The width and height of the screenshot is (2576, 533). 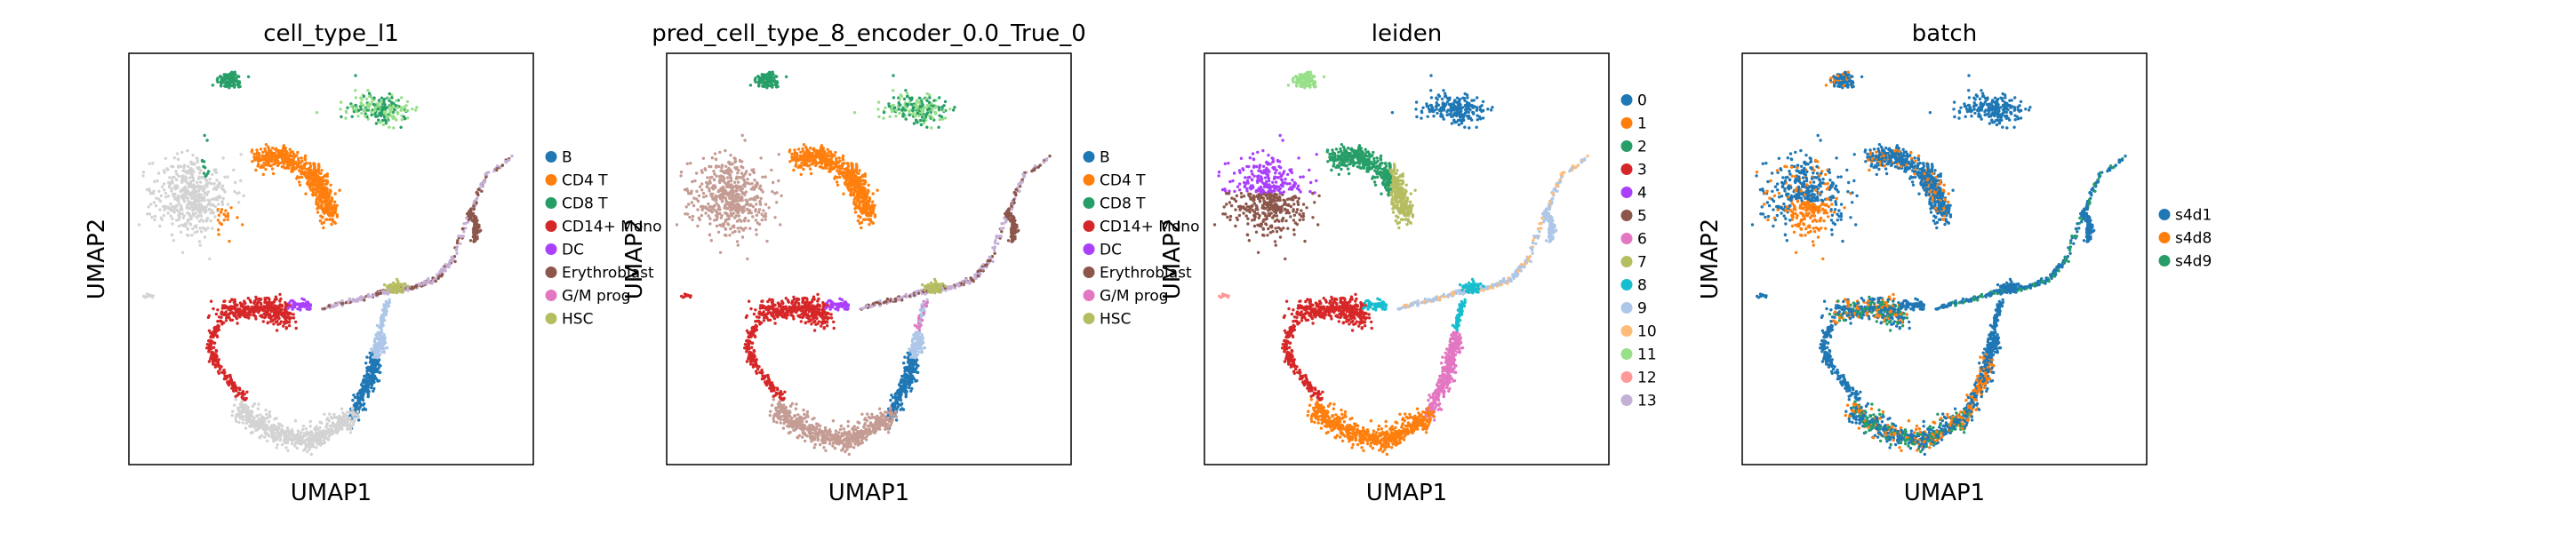 I want to click on y-axis-label: UMAP2, so click(x=97, y=259).